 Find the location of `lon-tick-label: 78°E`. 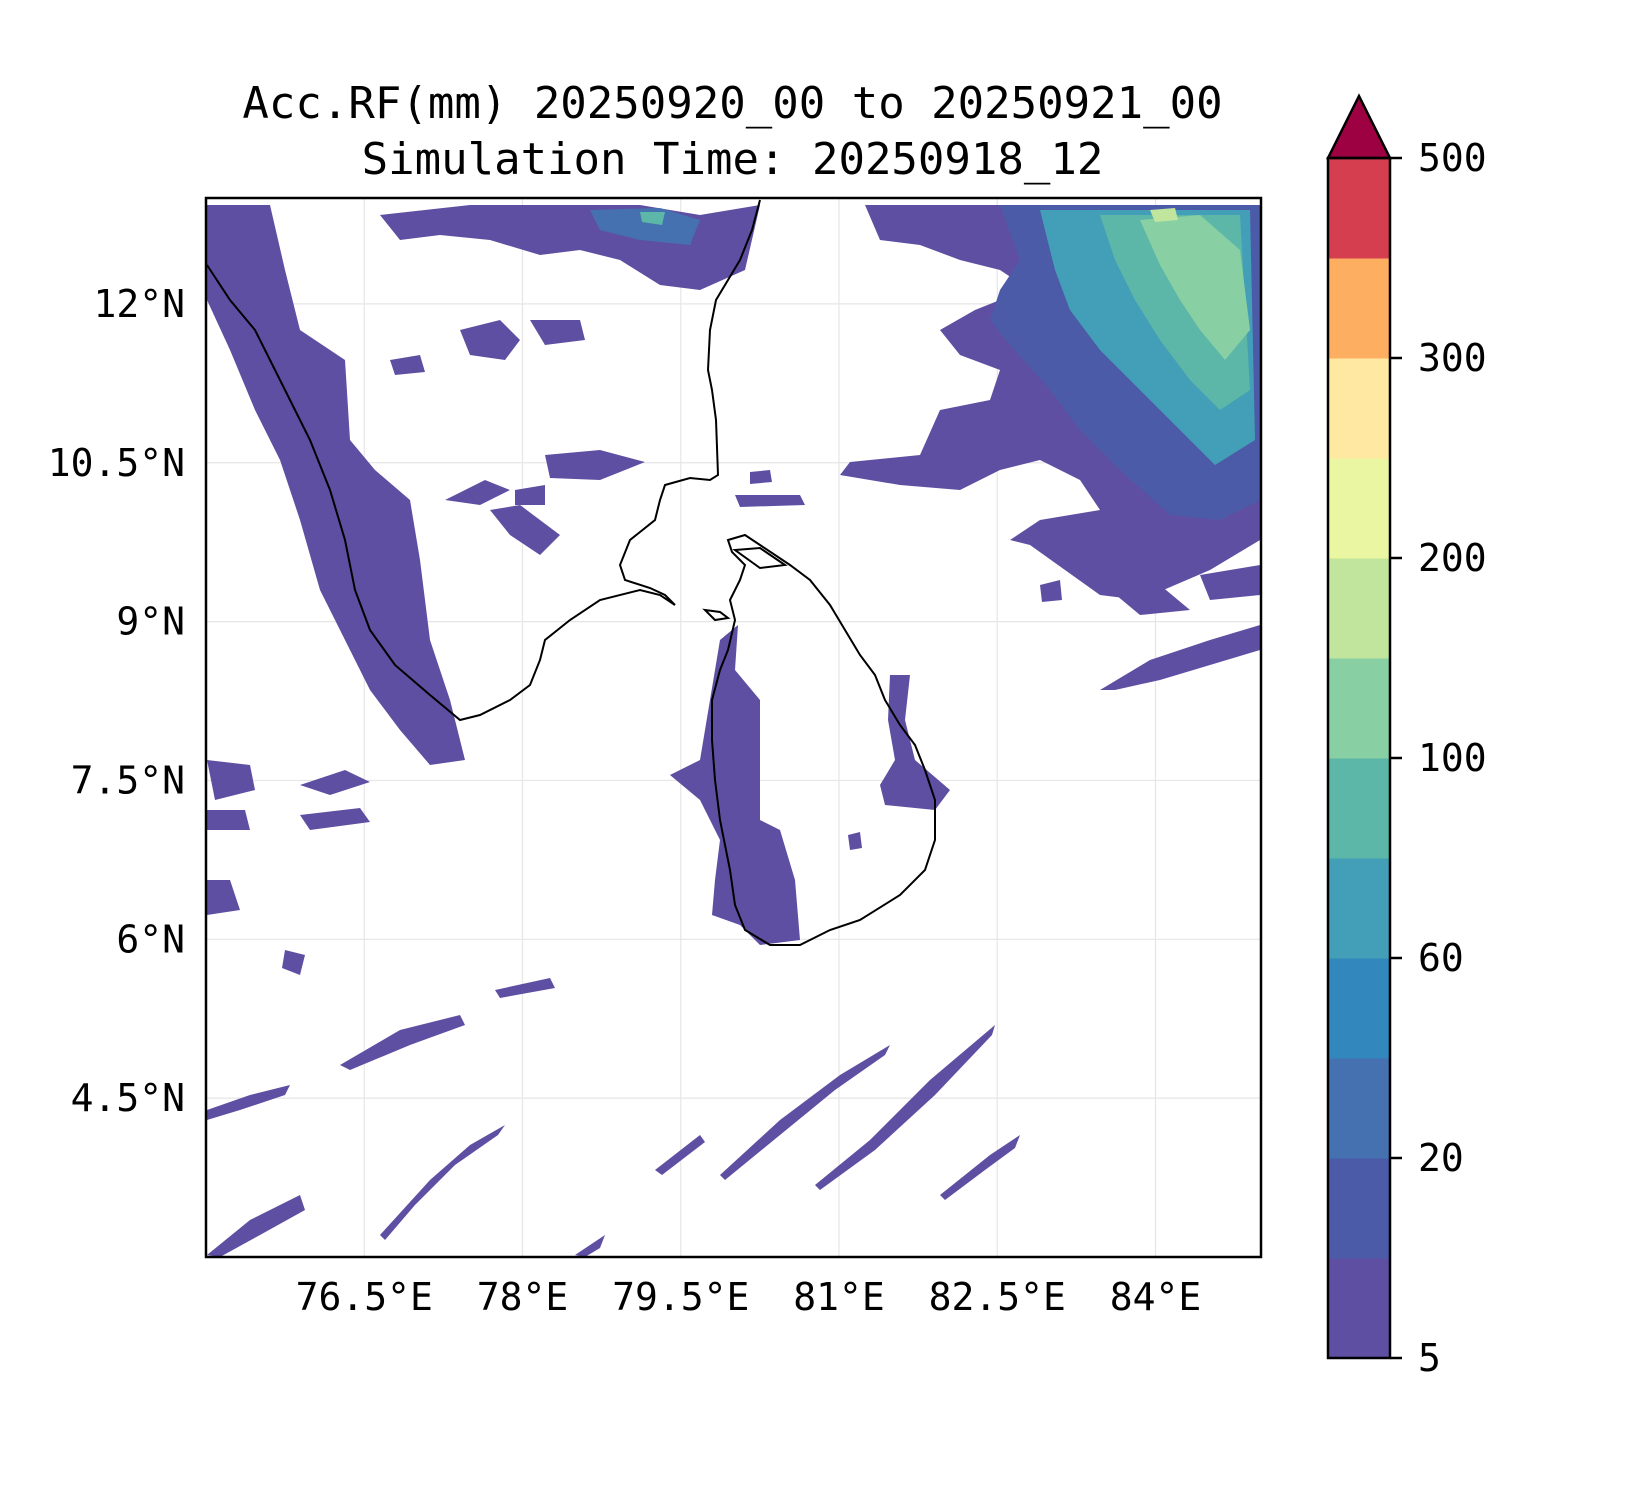

lon-tick-label: 78°E is located at coordinates (523, 1297).